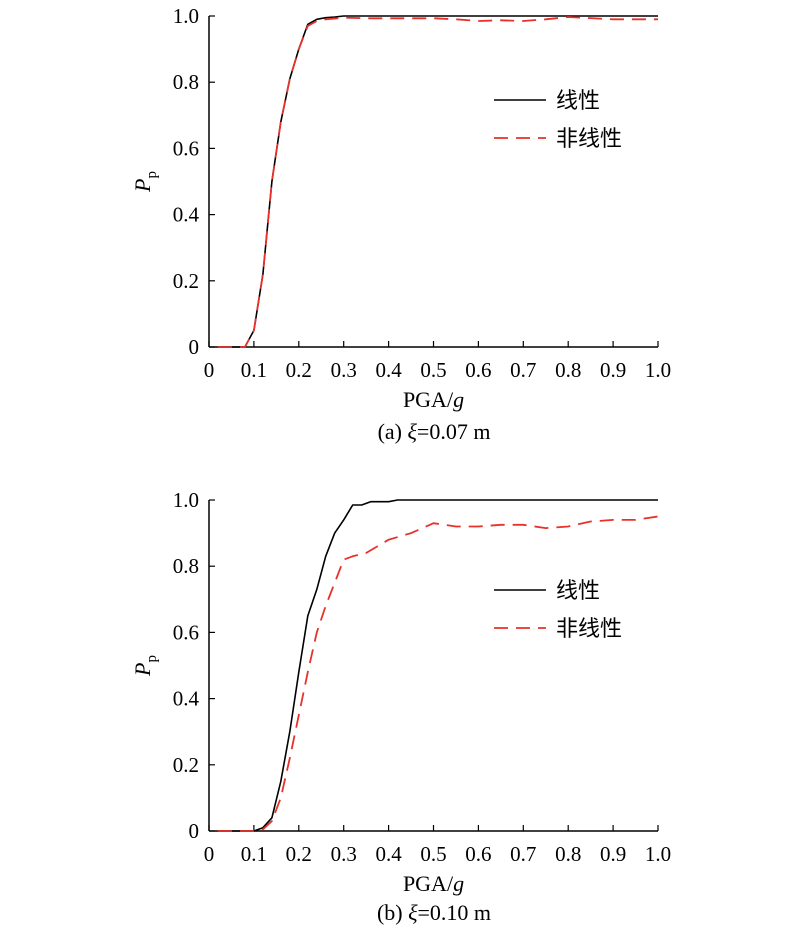 This screenshot has height=937, width=800. I want to click on panel-caption: (a) ξ=0.07 m, so click(434, 431).